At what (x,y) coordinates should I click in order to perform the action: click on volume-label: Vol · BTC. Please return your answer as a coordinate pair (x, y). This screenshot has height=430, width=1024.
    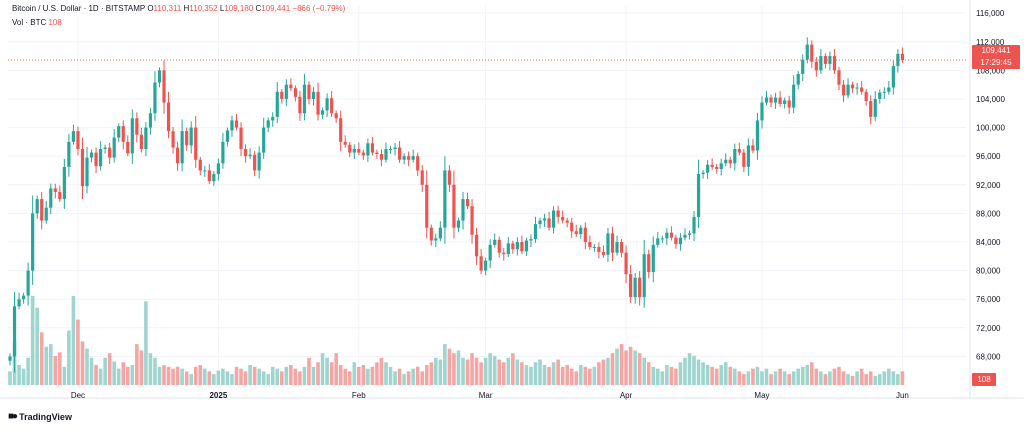
    Looking at the image, I should click on (29, 22).